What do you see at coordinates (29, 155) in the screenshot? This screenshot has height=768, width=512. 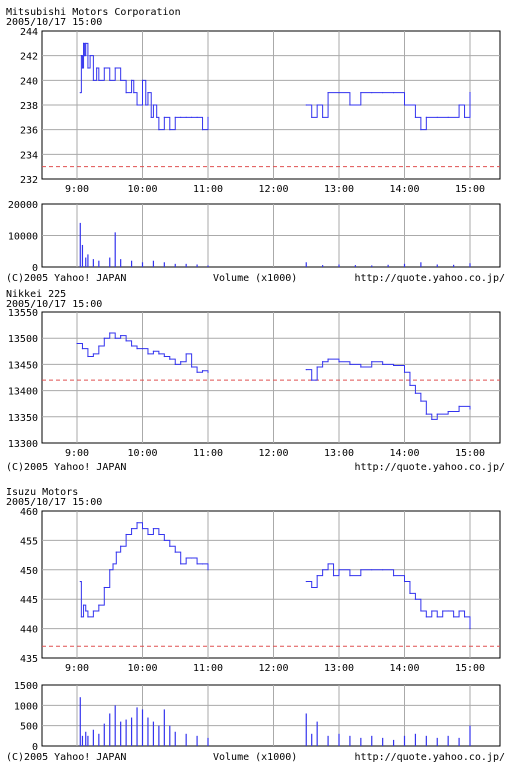 I see `y-tick-label: 234` at bounding box center [29, 155].